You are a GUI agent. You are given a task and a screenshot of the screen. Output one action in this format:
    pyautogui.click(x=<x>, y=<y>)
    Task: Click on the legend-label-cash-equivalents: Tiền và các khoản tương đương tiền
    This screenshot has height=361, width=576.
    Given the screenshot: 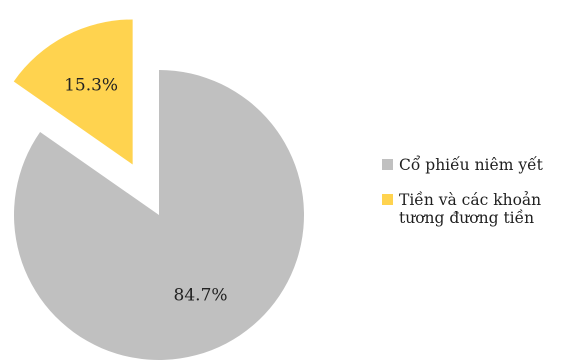 What is the action you would take?
    pyautogui.click(x=470, y=209)
    